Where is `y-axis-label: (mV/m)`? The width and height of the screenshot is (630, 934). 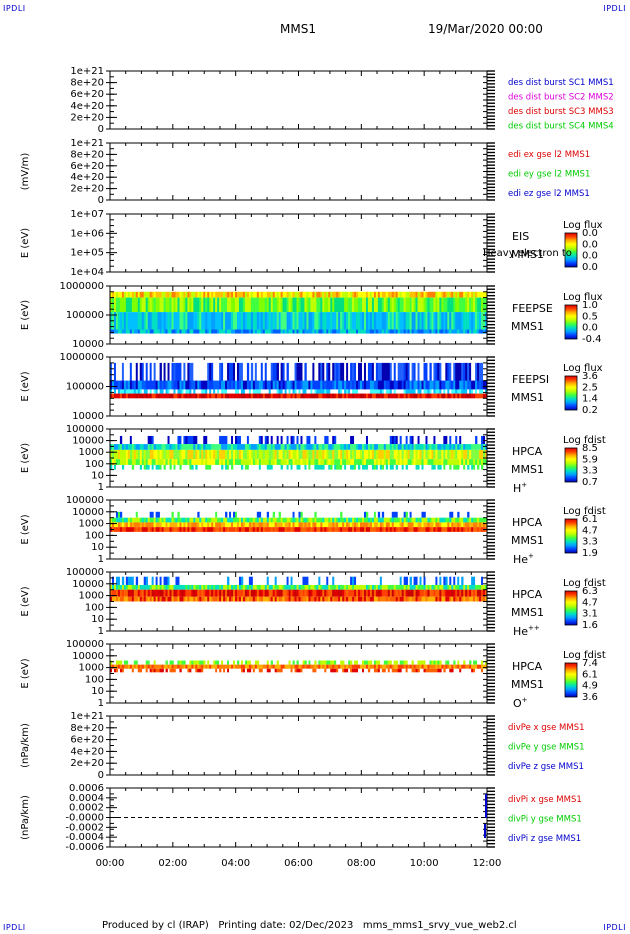 y-axis-label: (mV/m) is located at coordinates (25, 172).